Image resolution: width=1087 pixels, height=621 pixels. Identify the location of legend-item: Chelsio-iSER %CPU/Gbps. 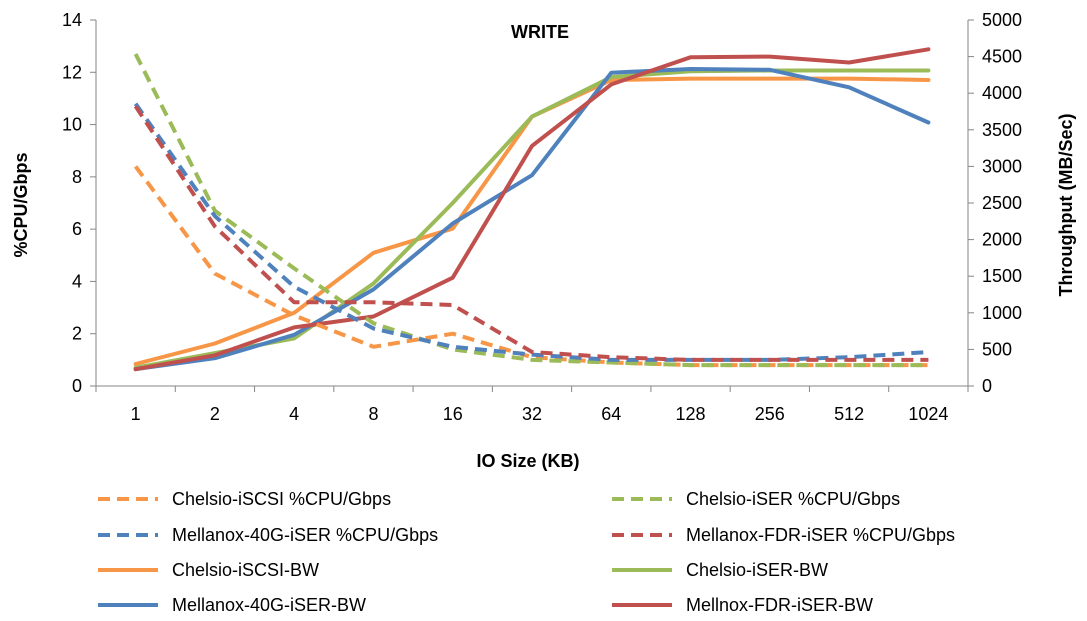
(756, 499).